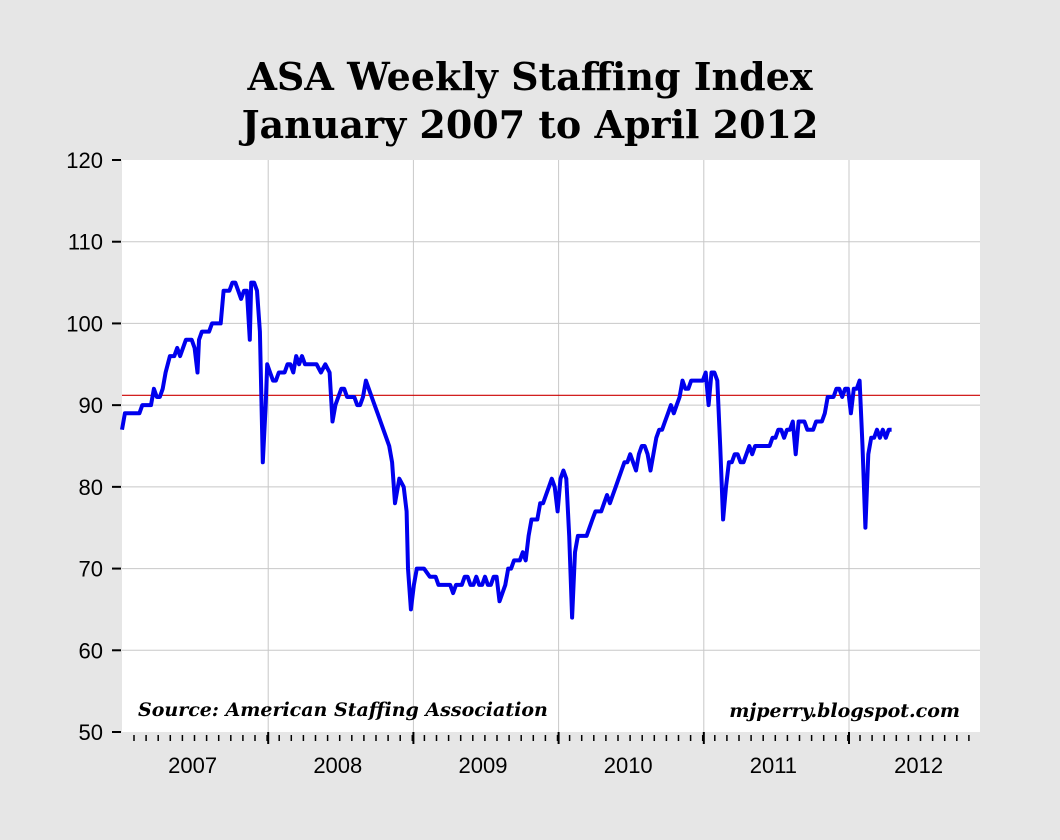  Describe the element at coordinates (551, 755) in the screenshot. I see `x-axis: 2007 2008 2009 2010 2011 2012` at that location.